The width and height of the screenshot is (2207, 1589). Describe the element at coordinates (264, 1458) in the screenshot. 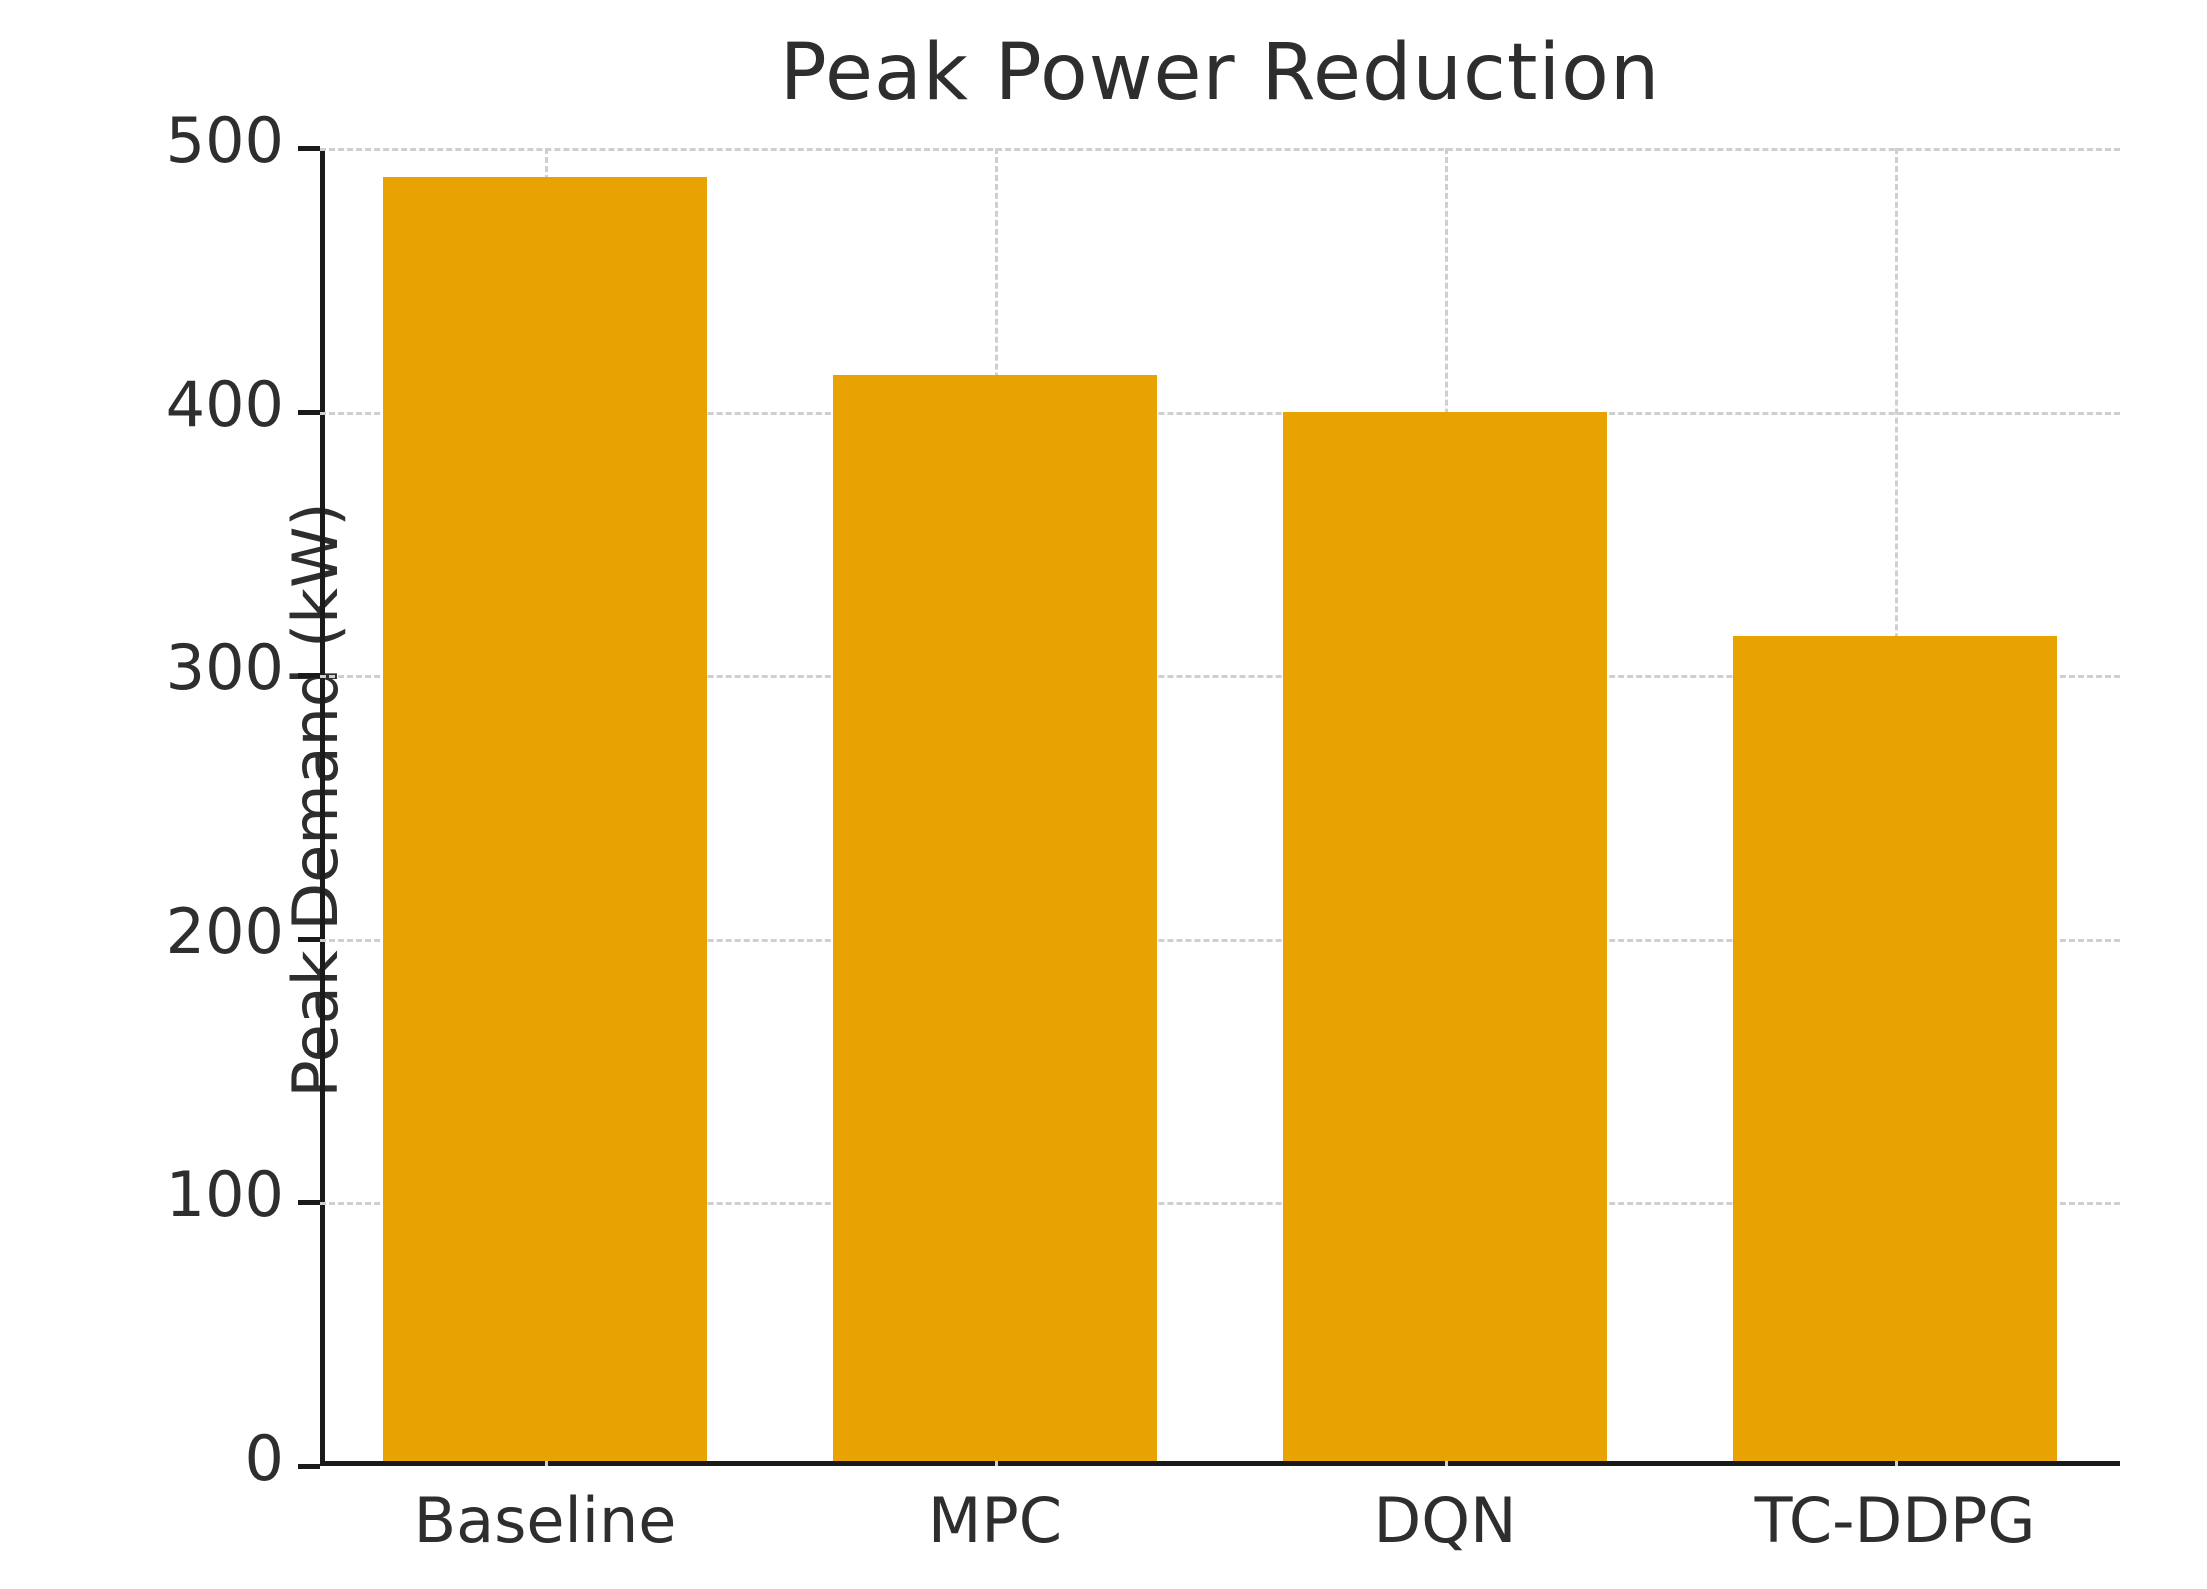

I see `y-tick-label: 0` at that location.